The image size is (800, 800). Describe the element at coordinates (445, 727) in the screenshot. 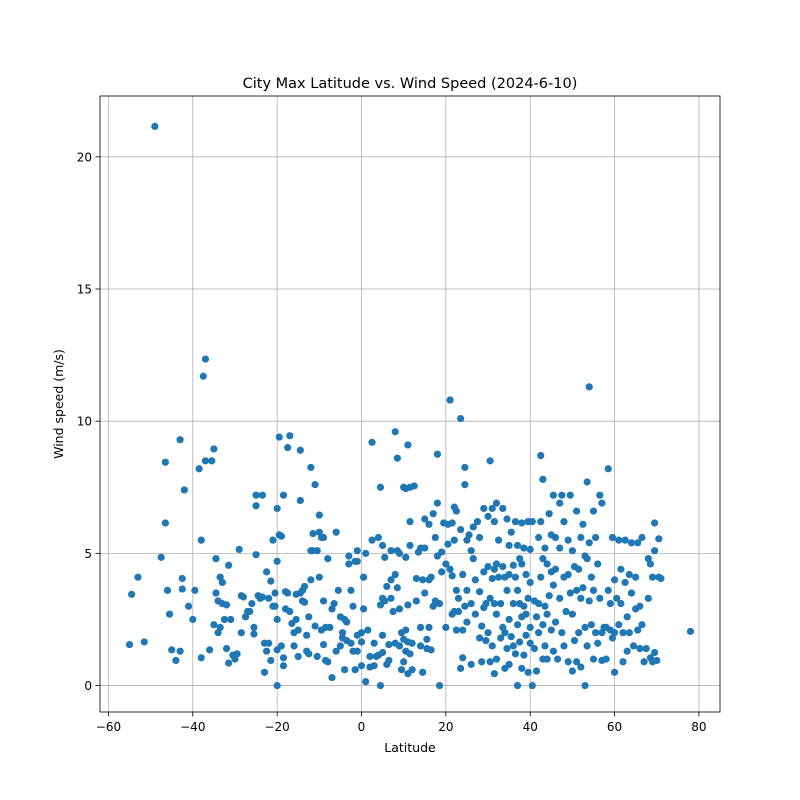

I see `x-tick-label: 20` at that location.